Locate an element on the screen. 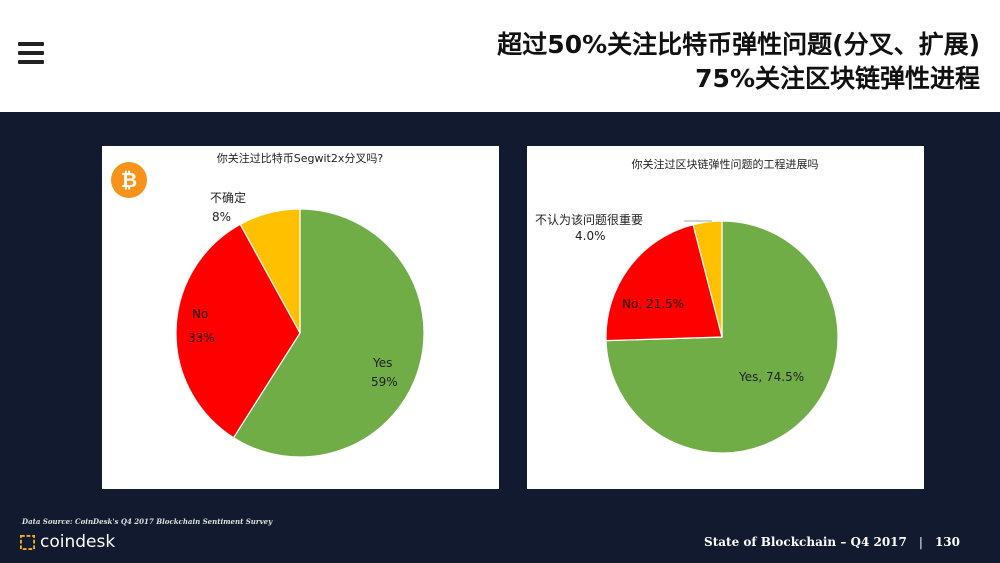 The height and width of the screenshot is (563, 1000). chart-title: 你关注过区块链弹性问题的工程进展吗 is located at coordinates (725, 164).